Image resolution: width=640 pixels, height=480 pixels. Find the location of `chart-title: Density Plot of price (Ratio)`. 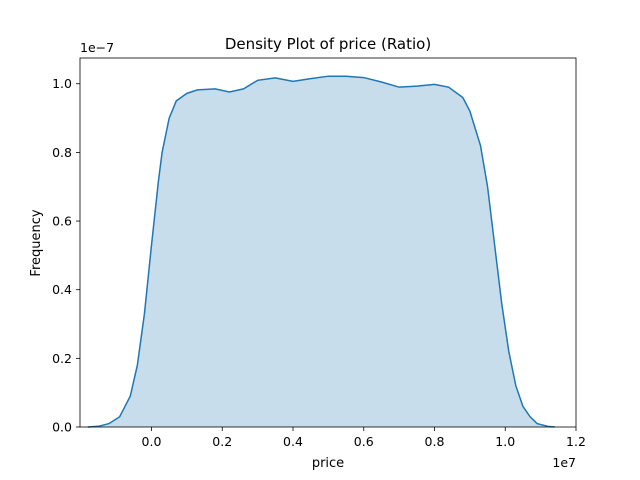

chart-title: Density Plot of price (Ratio) is located at coordinates (328, 44).